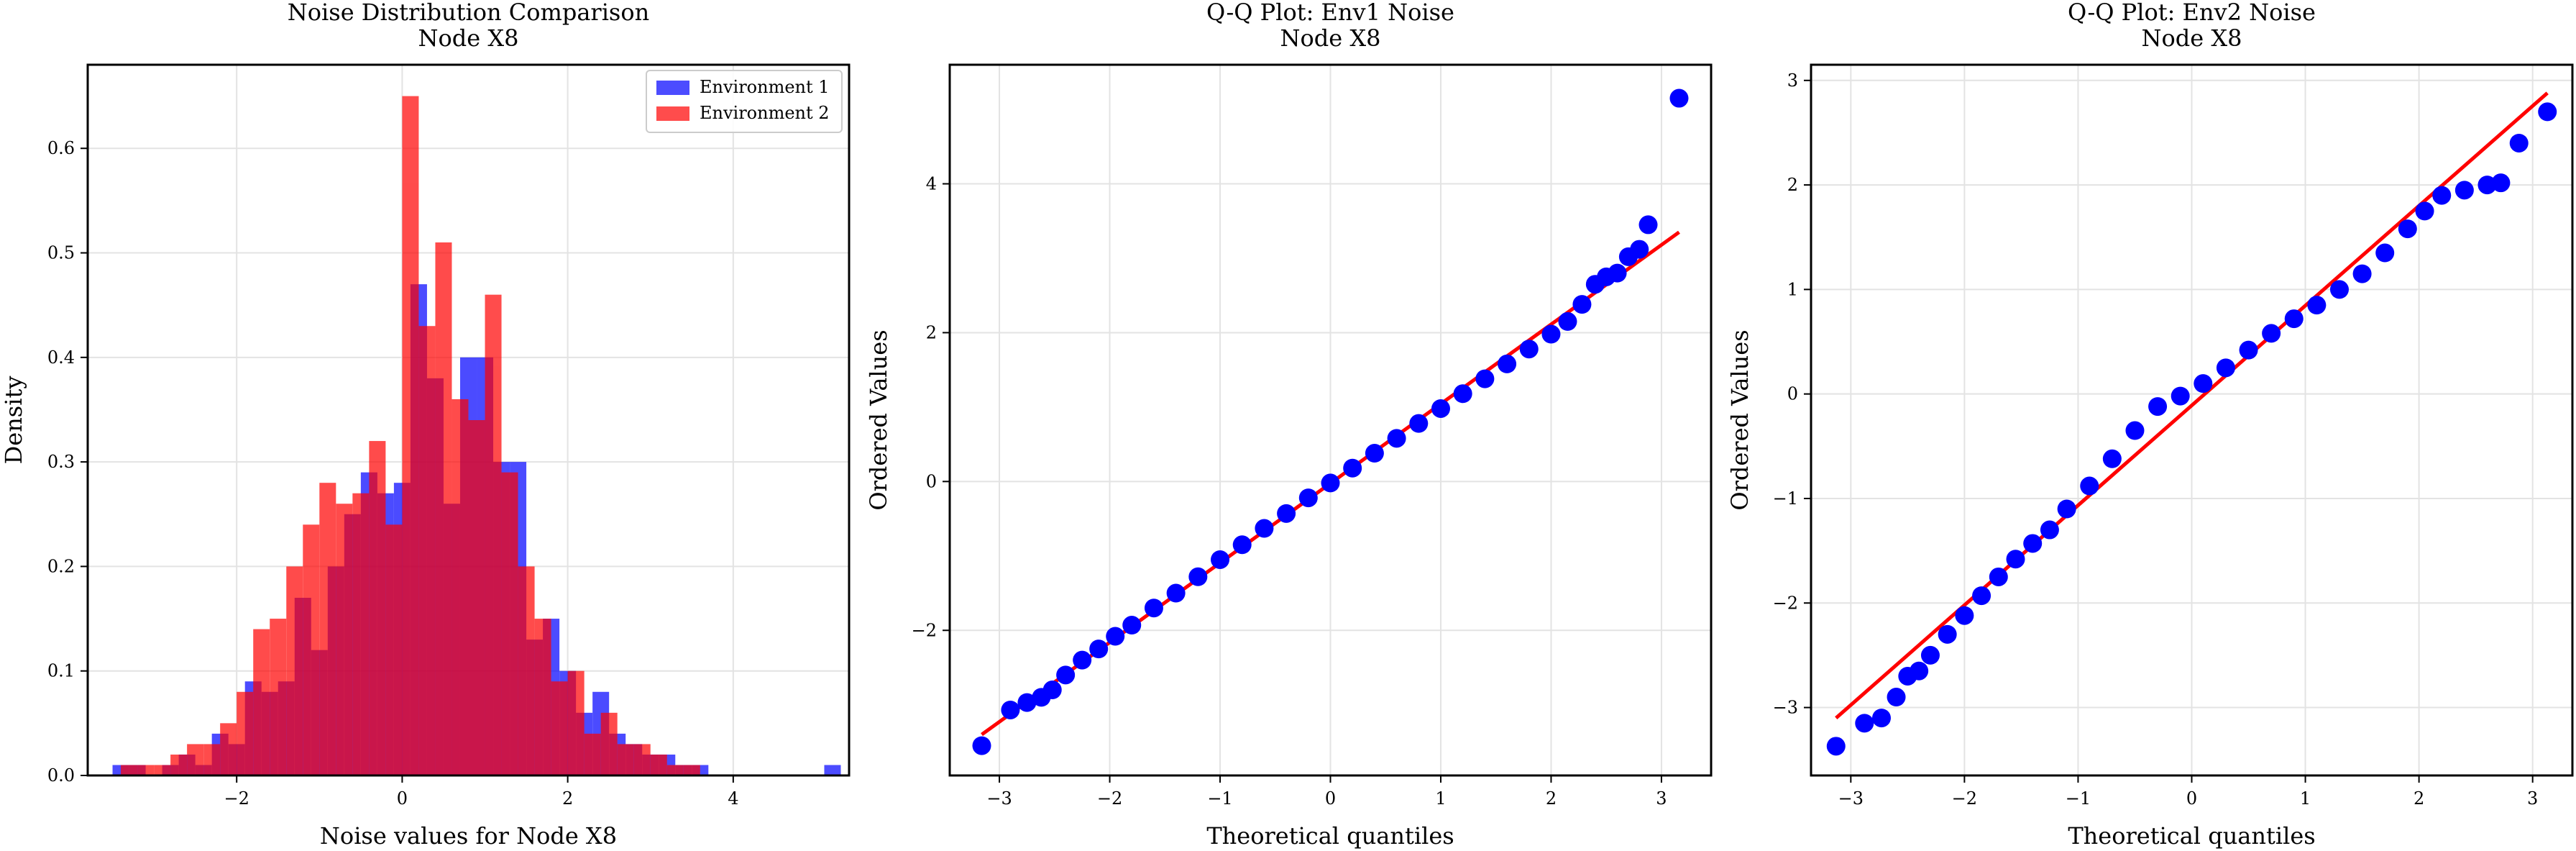  I want to click on x-tick-label: 4, so click(733, 798).